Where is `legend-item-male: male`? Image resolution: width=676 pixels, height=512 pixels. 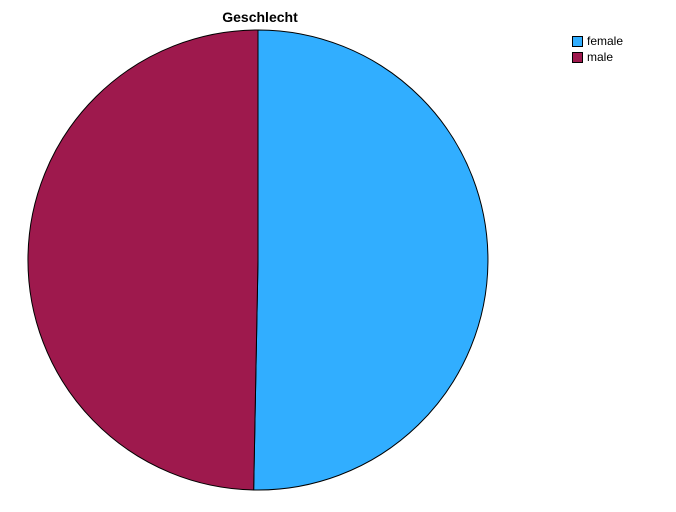 legend-item-male: male is located at coordinates (597, 57).